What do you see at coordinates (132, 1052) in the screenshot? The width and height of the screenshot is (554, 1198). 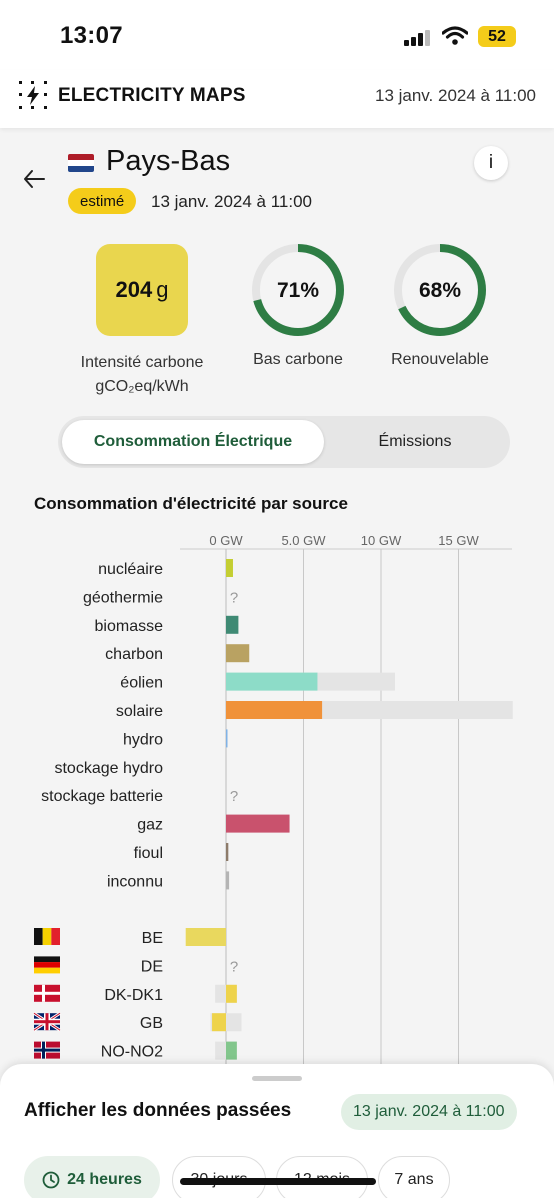 I see `exchange-label: NO-NO2` at bounding box center [132, 1052].